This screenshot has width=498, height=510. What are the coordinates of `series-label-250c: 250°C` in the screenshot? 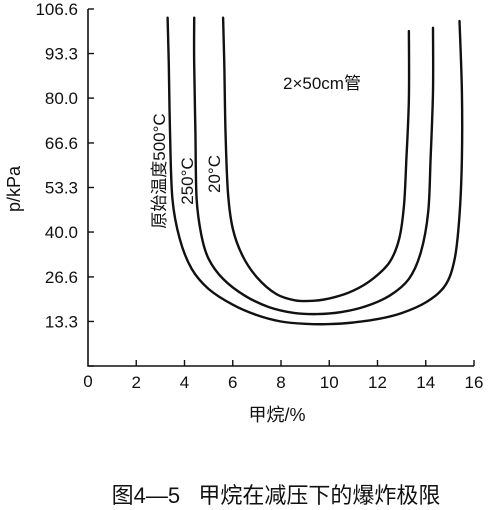 It's located at (187, 180).